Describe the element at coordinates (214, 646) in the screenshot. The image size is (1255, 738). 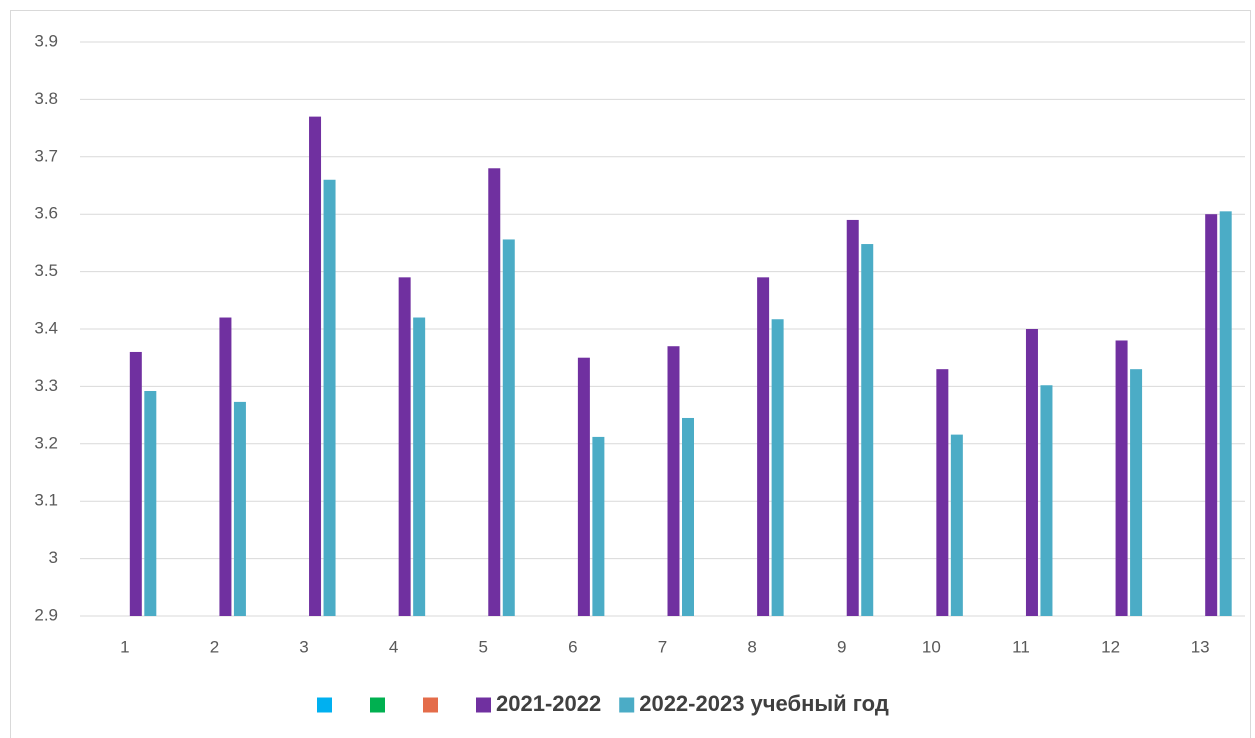
I see `x-tick-label: 2` at that location.